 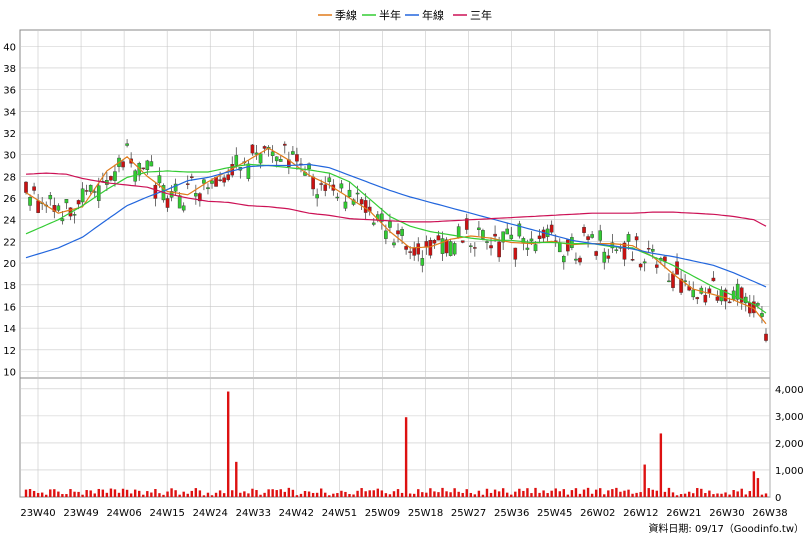 What do you see at coordinates (789, 390) in the screenshot?
I see `volume-tick-label: 4,000` at bounding box center [789, 390].